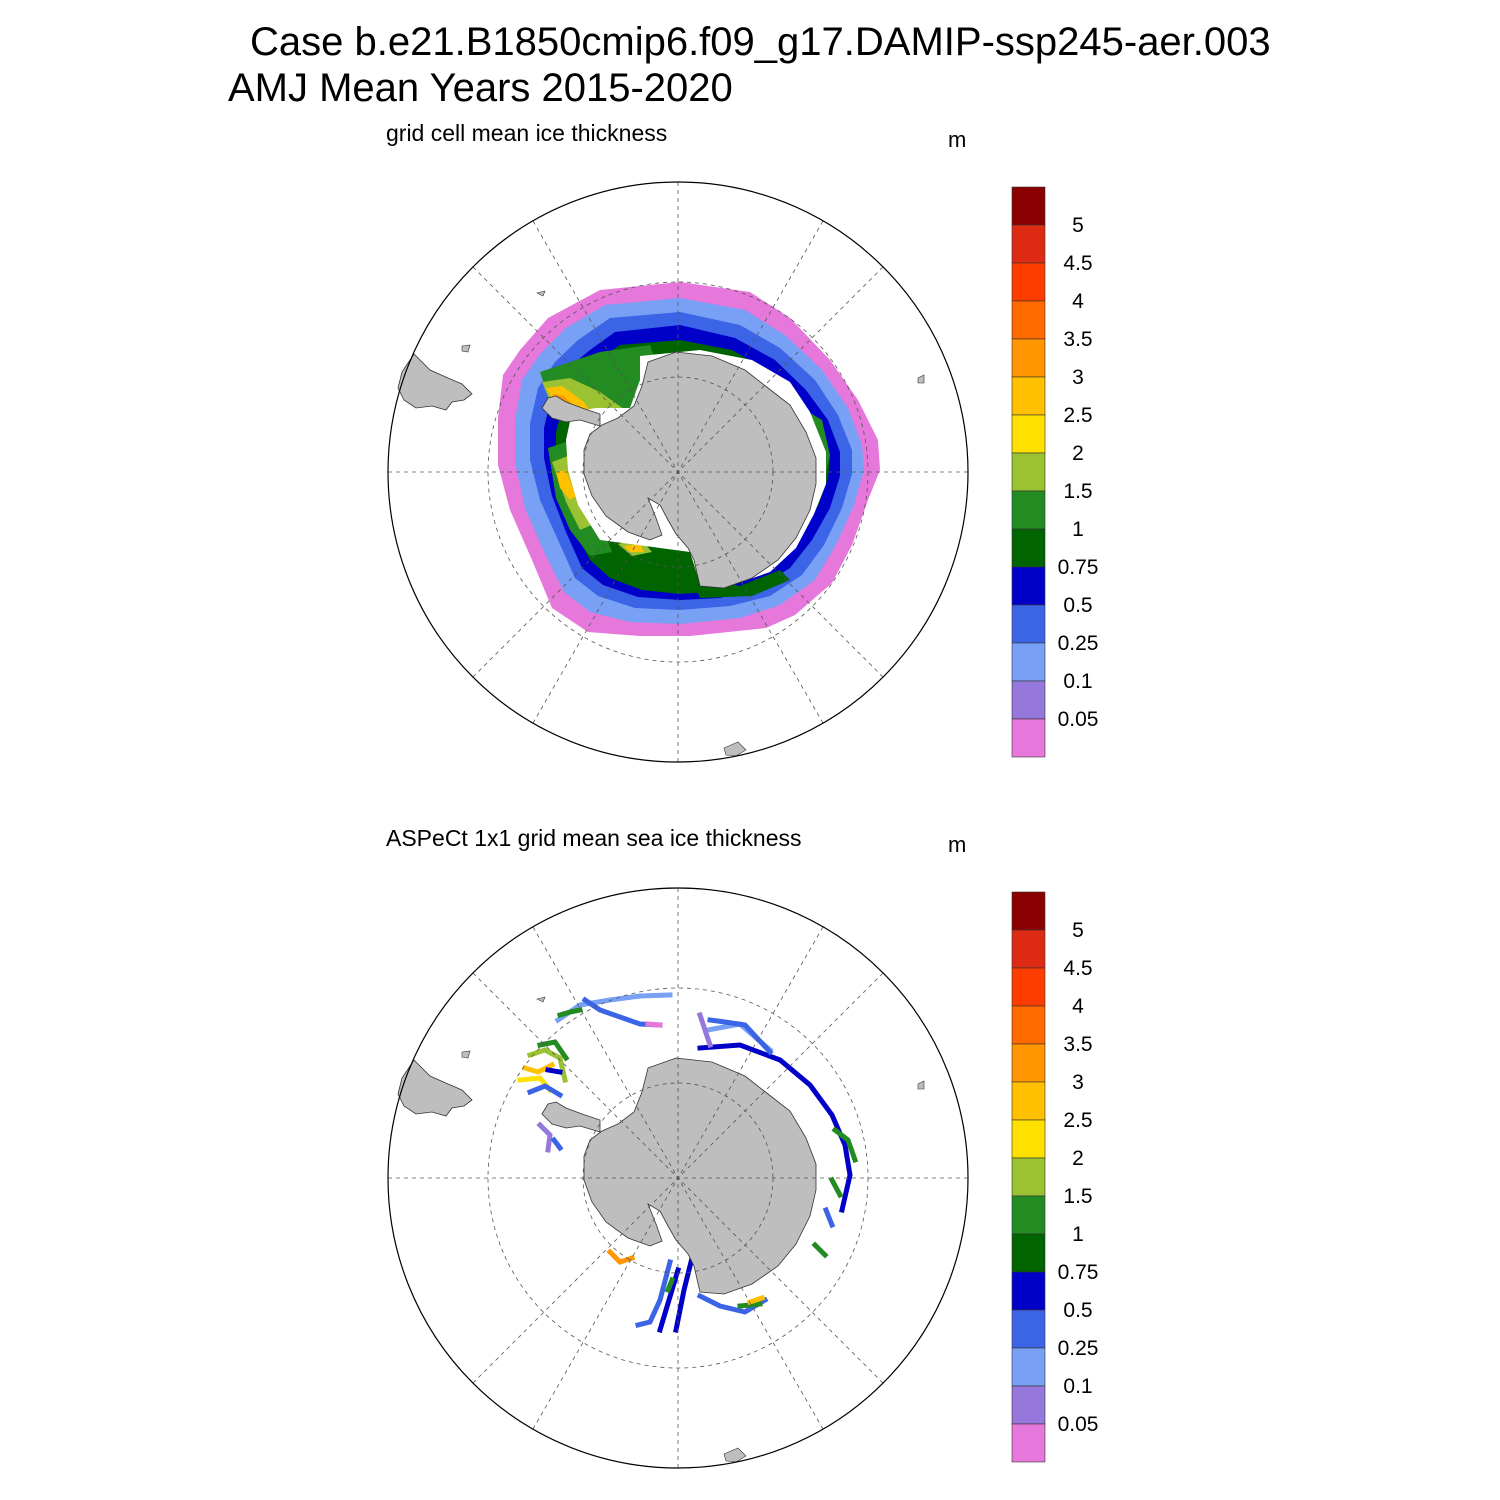  I want to click on panel2-colorbar-label: 0.1, so click(1077, 1386).